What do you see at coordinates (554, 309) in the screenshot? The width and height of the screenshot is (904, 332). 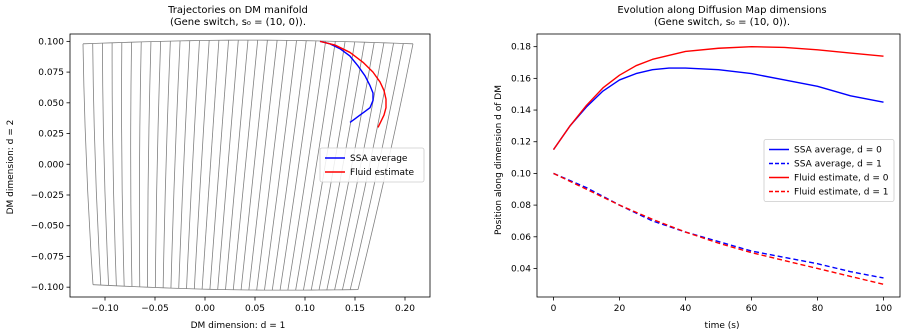 I see `x-tick-label: 0` at bounding box center [554, 309].